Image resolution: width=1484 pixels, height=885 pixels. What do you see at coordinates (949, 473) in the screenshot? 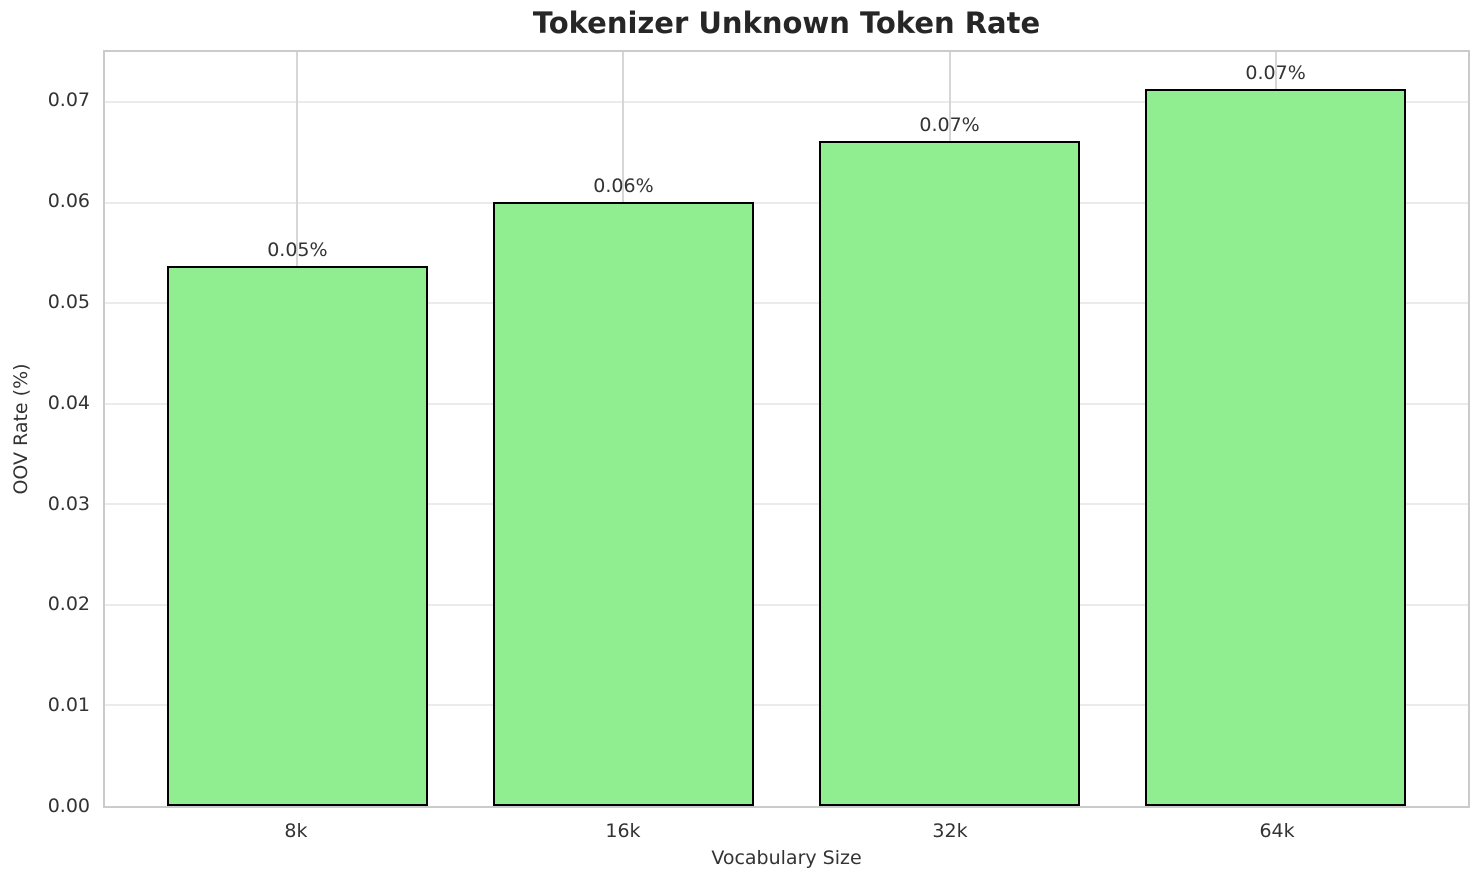
I see `bar-32k` at bounding box center [949, 473].